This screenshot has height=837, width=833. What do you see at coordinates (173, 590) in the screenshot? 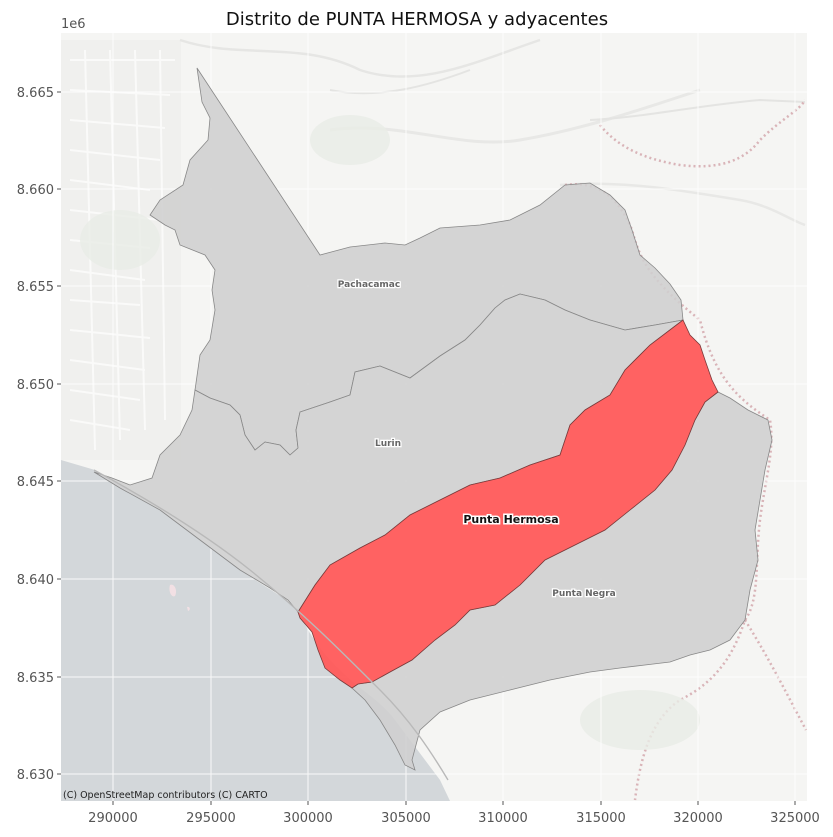
I see `island` at bounding box center [173, 590].